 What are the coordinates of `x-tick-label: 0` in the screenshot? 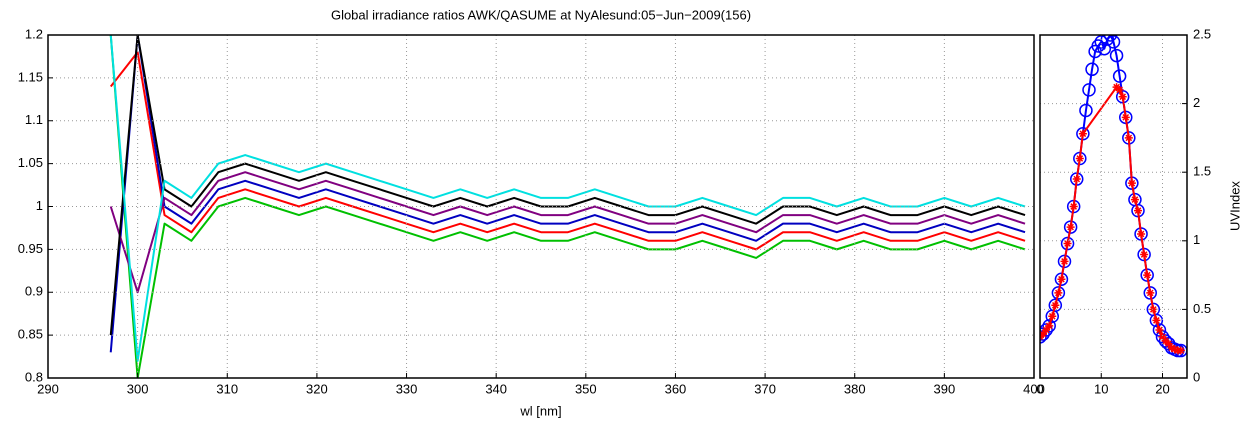 It's located at (1039, 388).